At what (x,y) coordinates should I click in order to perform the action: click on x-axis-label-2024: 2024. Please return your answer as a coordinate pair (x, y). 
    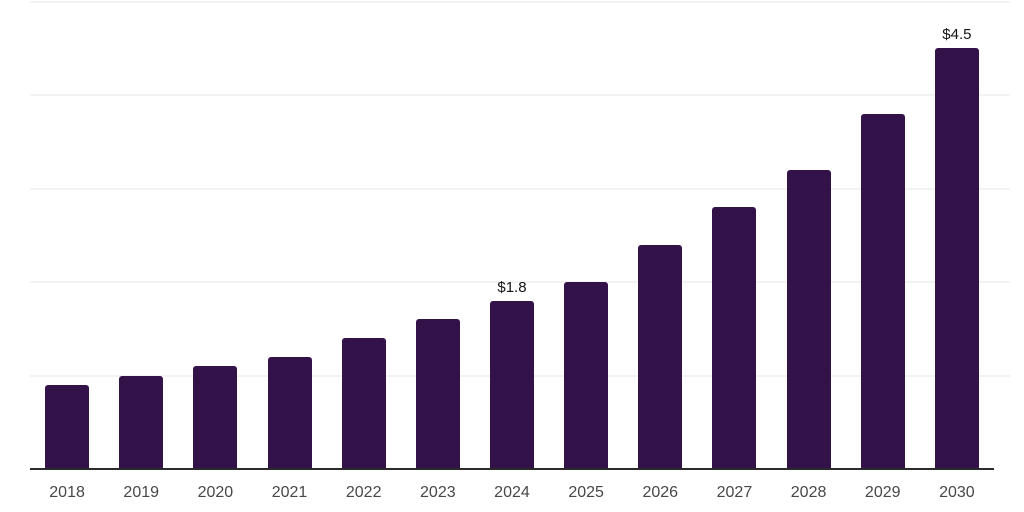
    Looking at the image, I should click on (512, 492).